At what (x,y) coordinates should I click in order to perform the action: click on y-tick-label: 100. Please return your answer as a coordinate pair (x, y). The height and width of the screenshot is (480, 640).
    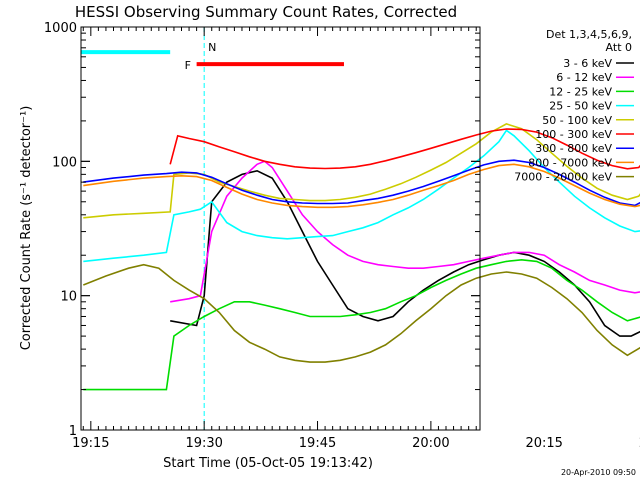
    Looking at the image, I should click on (64, 162).